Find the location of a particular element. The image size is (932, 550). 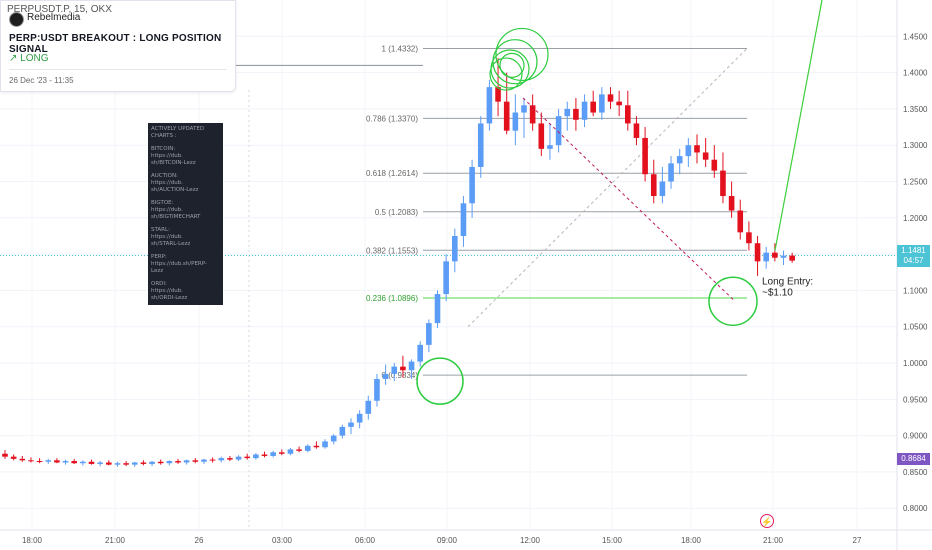

notes-link-starl: STARL: https://dub. sh/STARL-Lezz is located at coordinates (171, 237).